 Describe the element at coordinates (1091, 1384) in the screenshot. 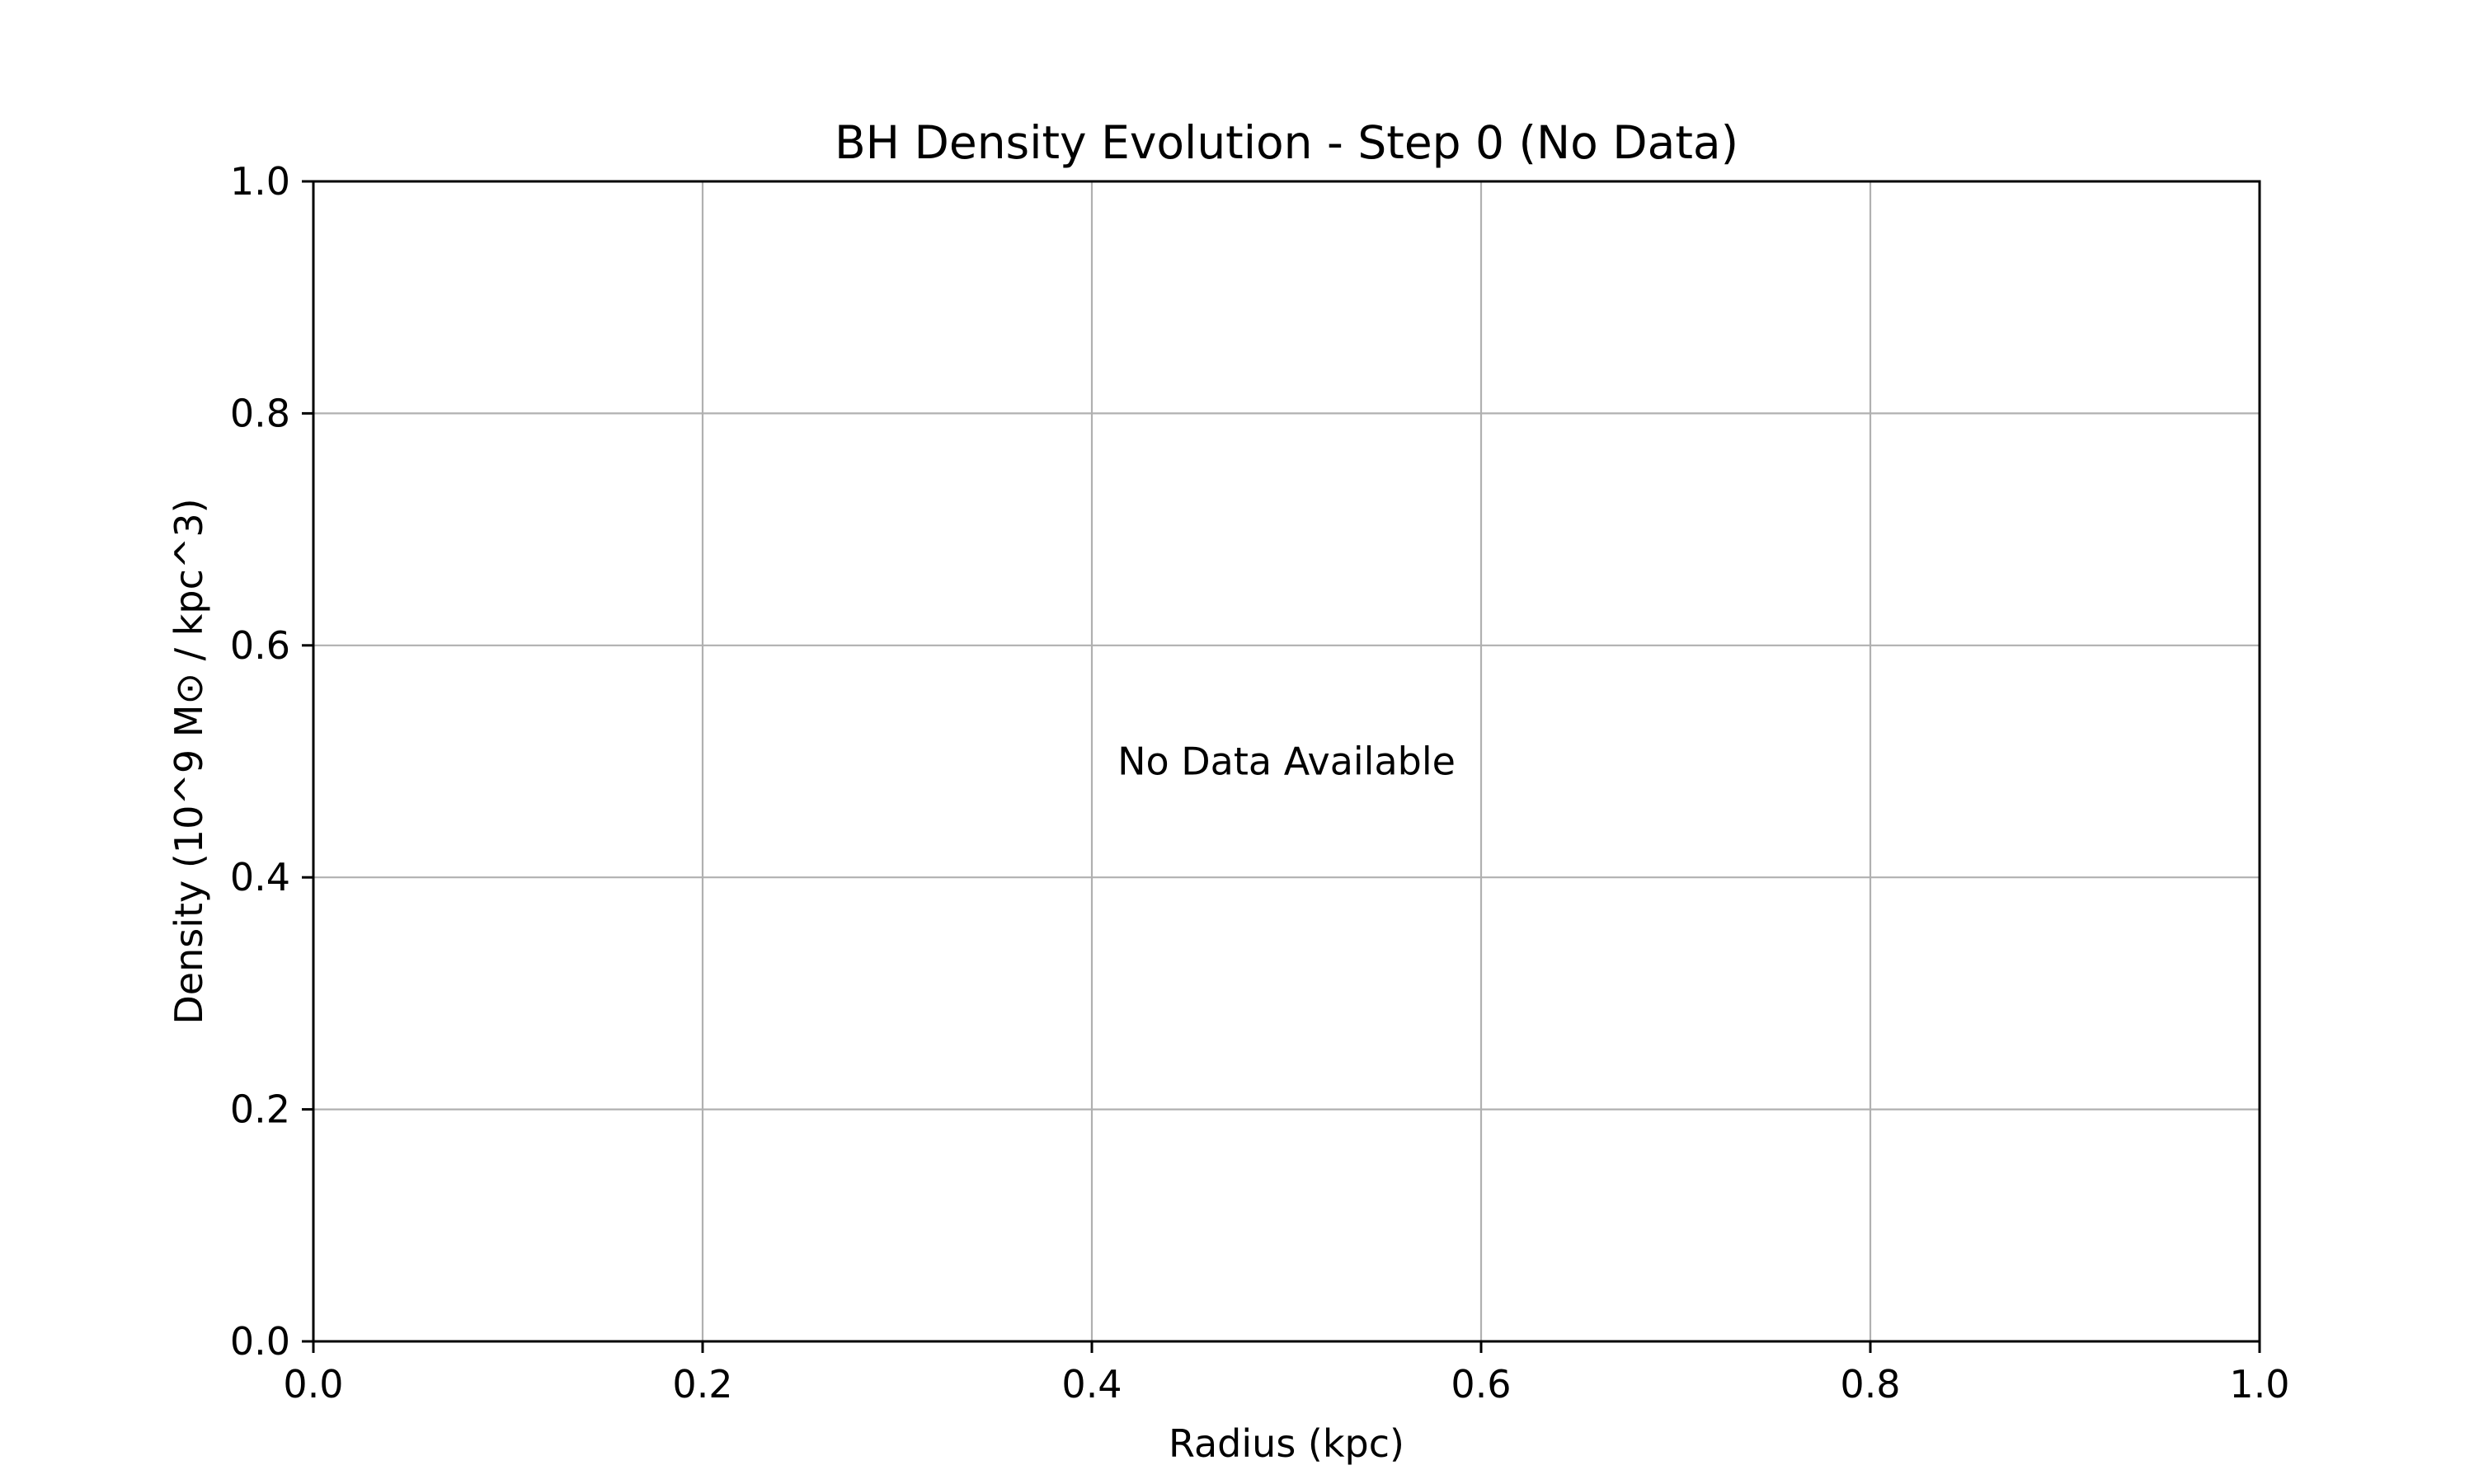

I see `x-tick-label: 0.4` at that location.